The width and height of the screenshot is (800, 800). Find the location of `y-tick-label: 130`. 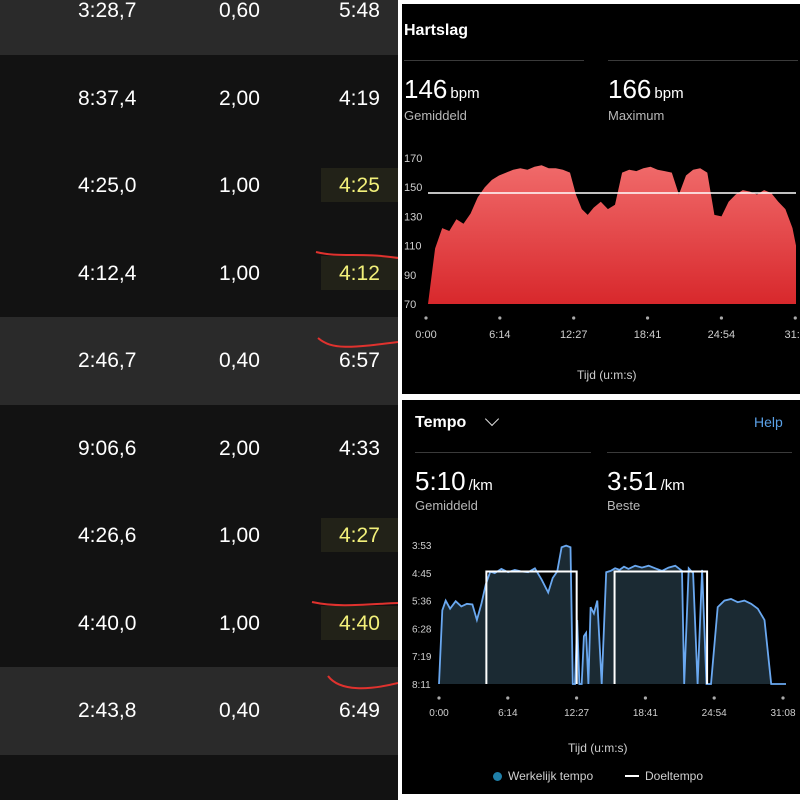

y-tick-label: 130 is located at coordinates (413, 217).